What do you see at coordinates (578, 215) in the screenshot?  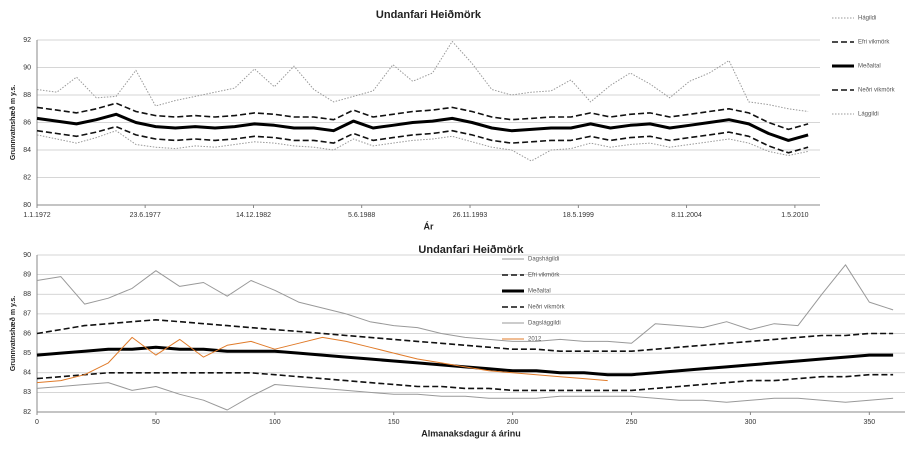 I see `x-tick-label: 18.5.1999` at bounding box center [578, 215].